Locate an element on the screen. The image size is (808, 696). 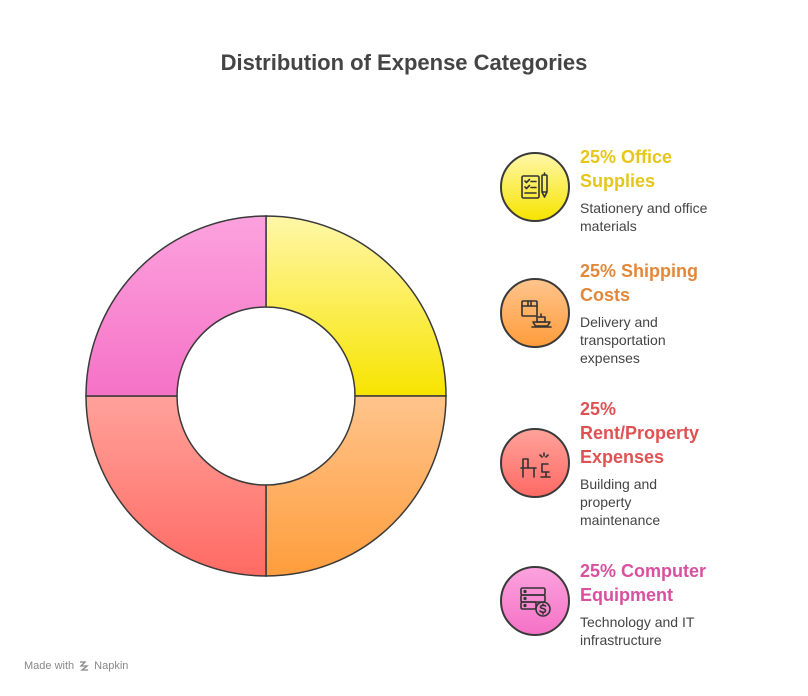
napkin-brand: Napkin is located at coordinates (111, 666).